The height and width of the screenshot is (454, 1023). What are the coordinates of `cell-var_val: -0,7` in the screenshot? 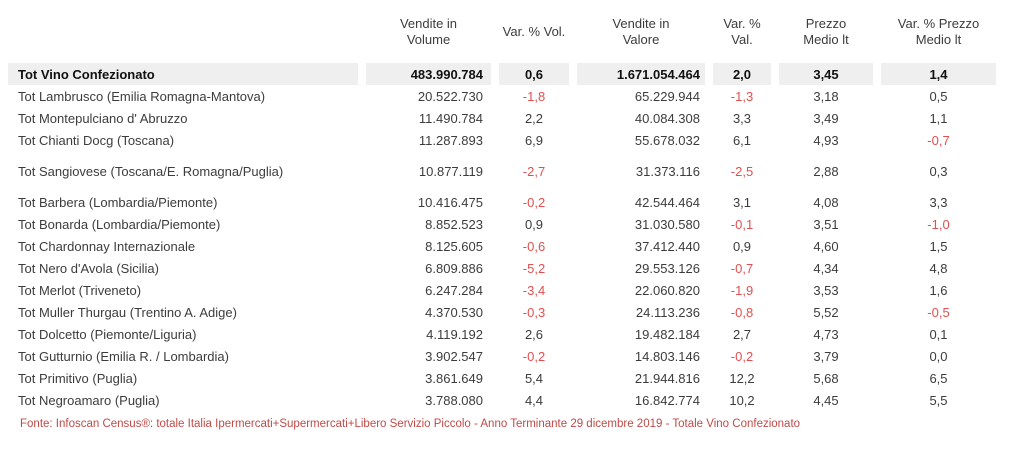 It's located at (742, 268).